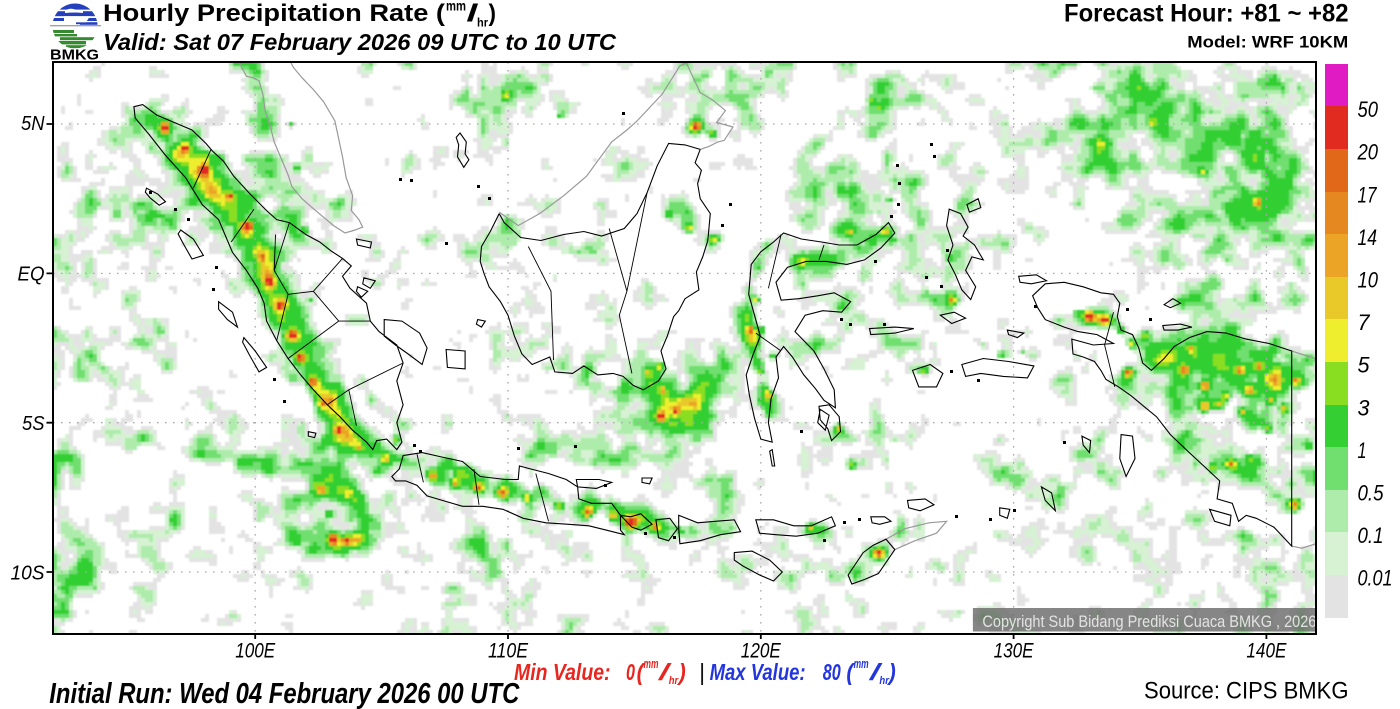  I want to click on svg-text: 10, so click(1368, 280).